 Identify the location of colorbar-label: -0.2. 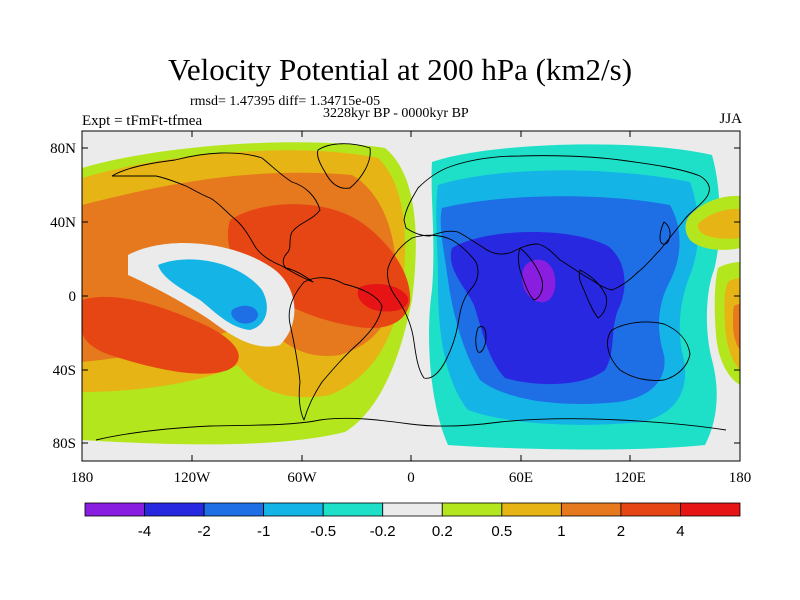
(383, 531).